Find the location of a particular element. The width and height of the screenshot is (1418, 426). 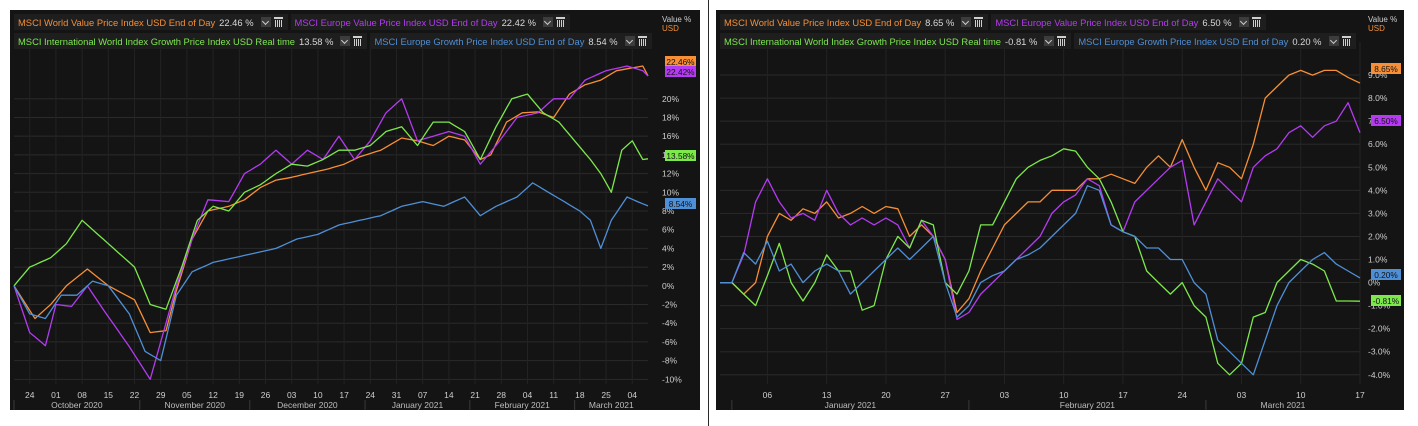

y-tick-label: 9.0% is located at coordinates (1378, 75).